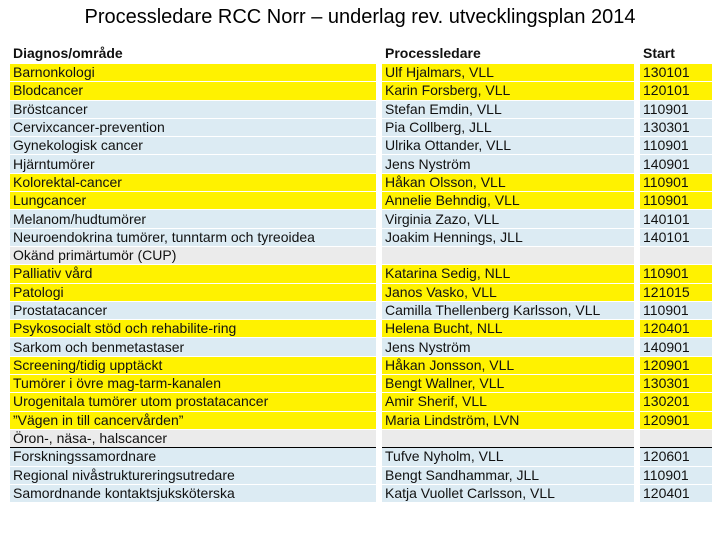  Describe the element at coordinates (508, 328) in the screenshot. I see `cell-leader: Helena Bucht, NLL` at that location.